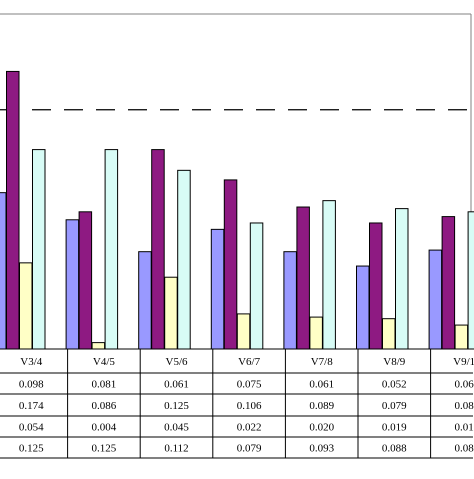 The width and height of the screenshot is (474, 479). I want to click on table-cell-r3-c7: 0.015, so click(464, 428).